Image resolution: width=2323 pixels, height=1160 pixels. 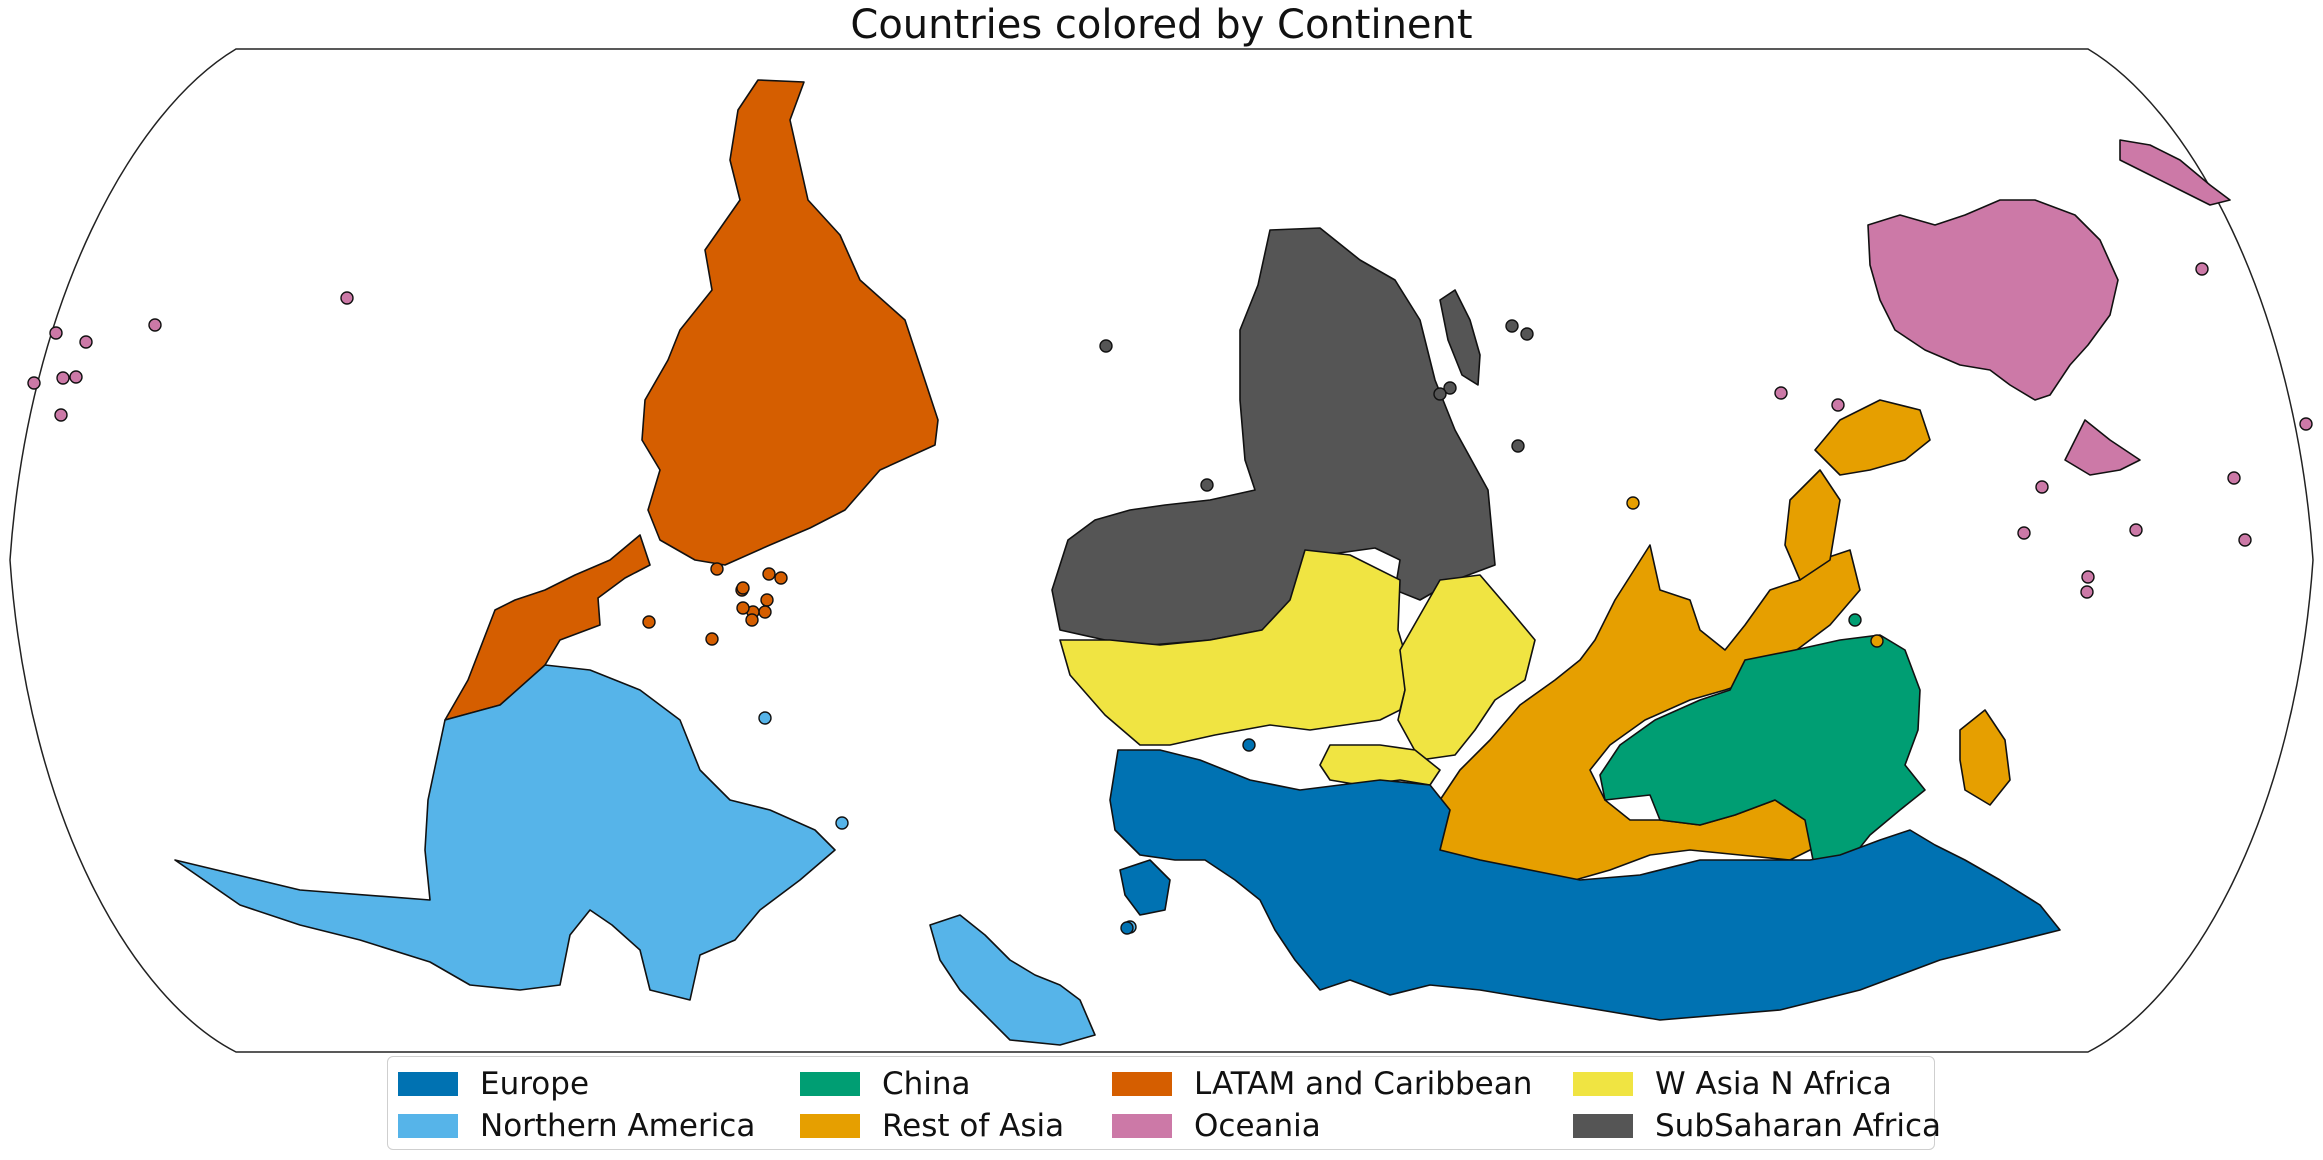 I want to click on legend-label: LATAM and Caribbean, so click(x=1363, y=1084).